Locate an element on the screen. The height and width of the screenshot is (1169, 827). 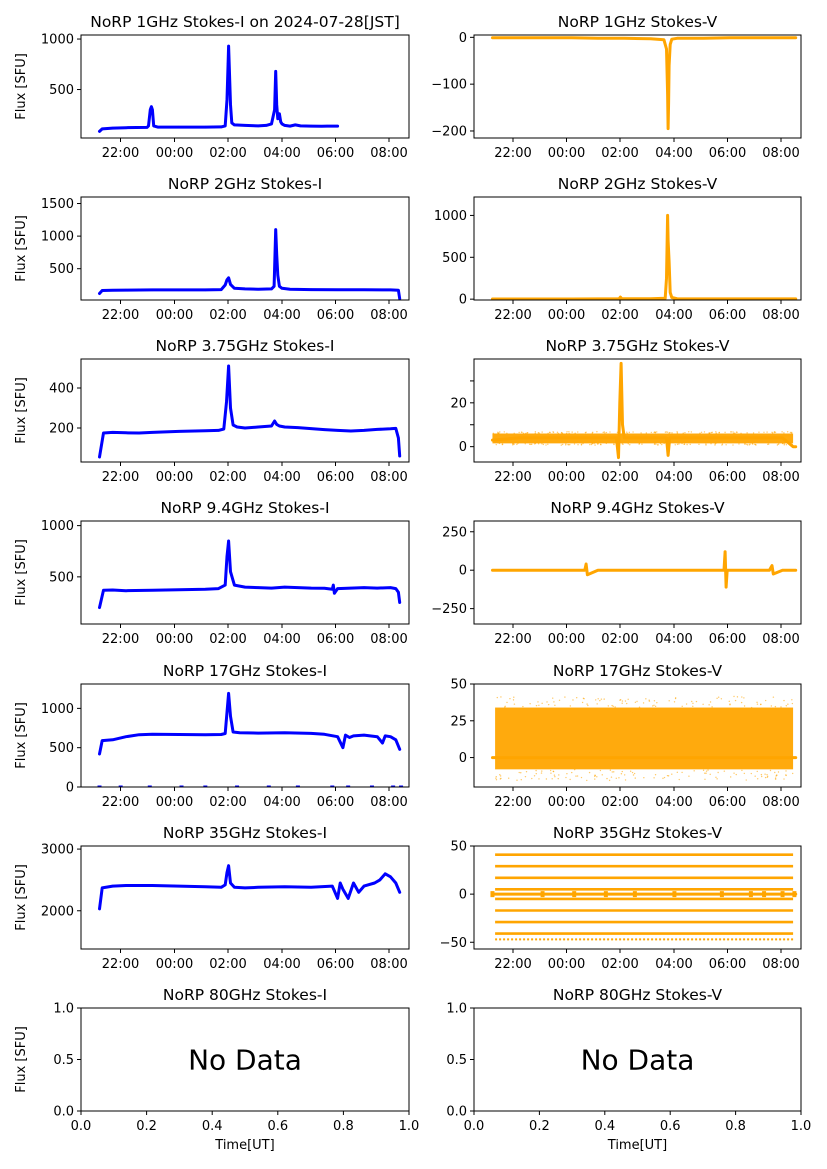
axes-frame is located at coordinates (637, 86).